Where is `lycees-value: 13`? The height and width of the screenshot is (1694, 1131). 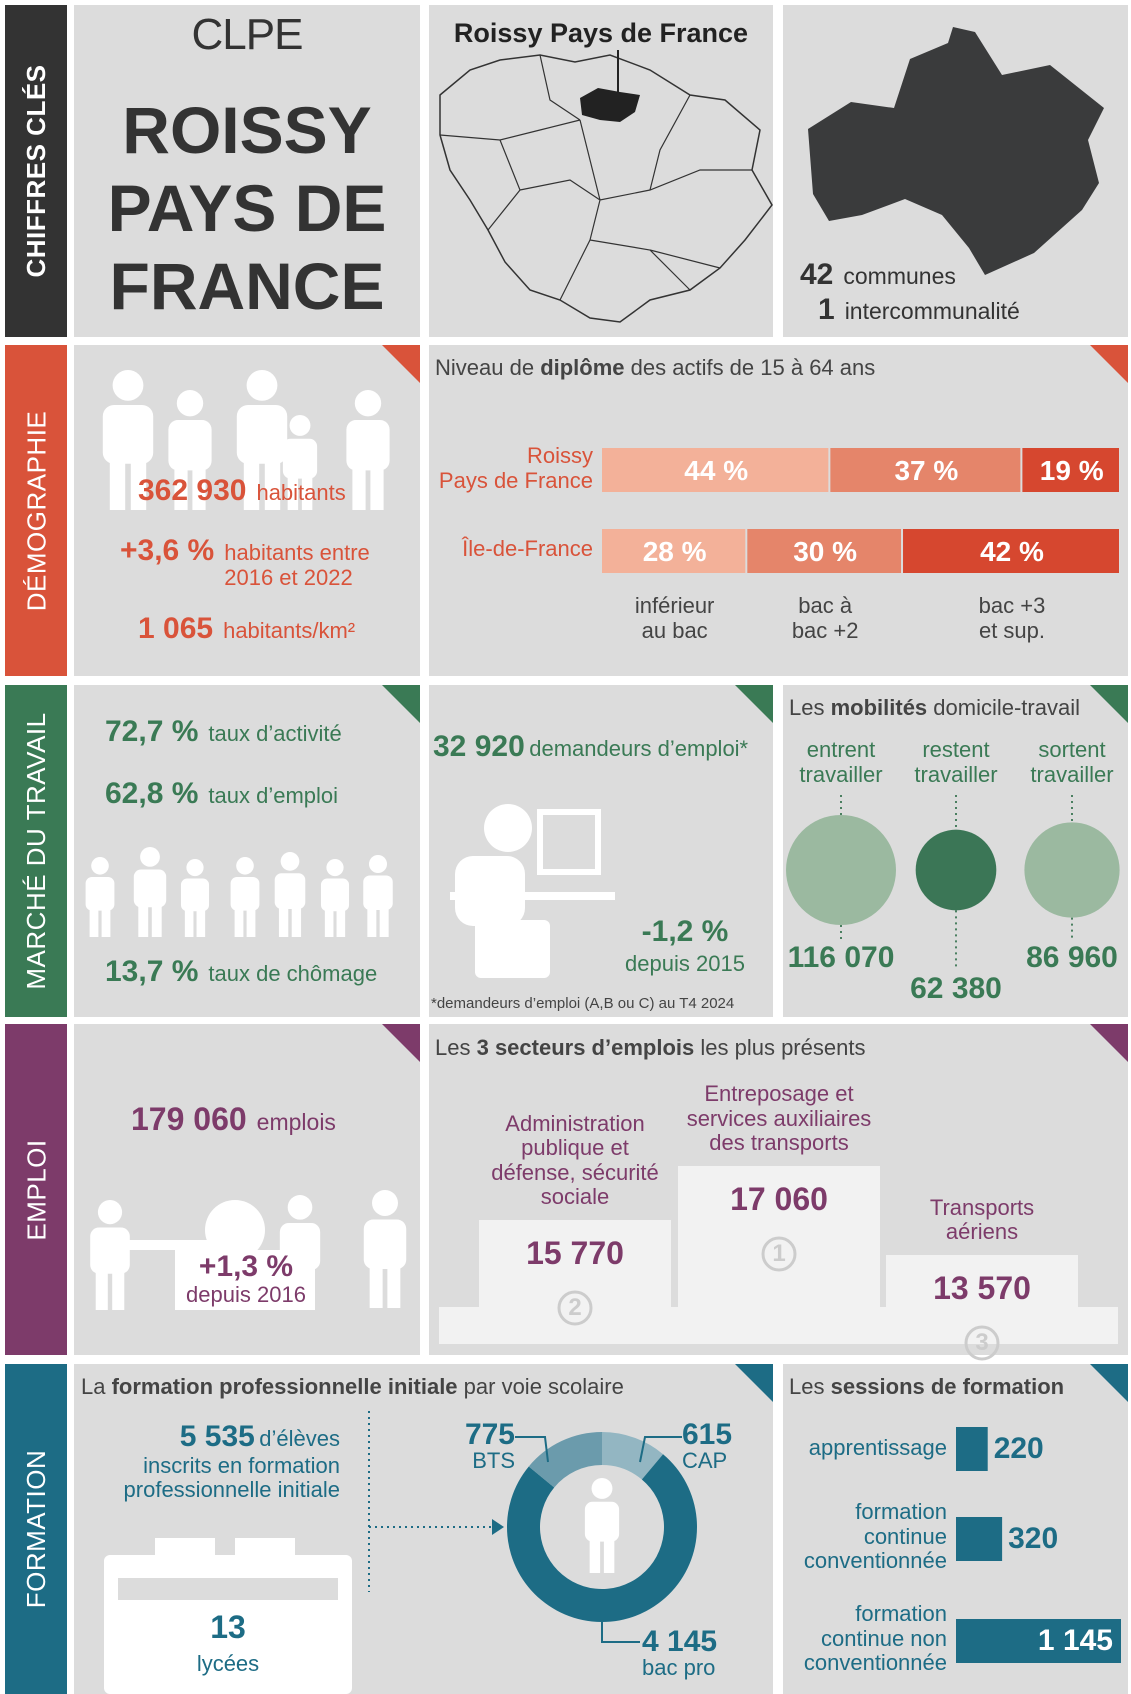
lycees-value: 13 is located at coordinates (228, 1627).